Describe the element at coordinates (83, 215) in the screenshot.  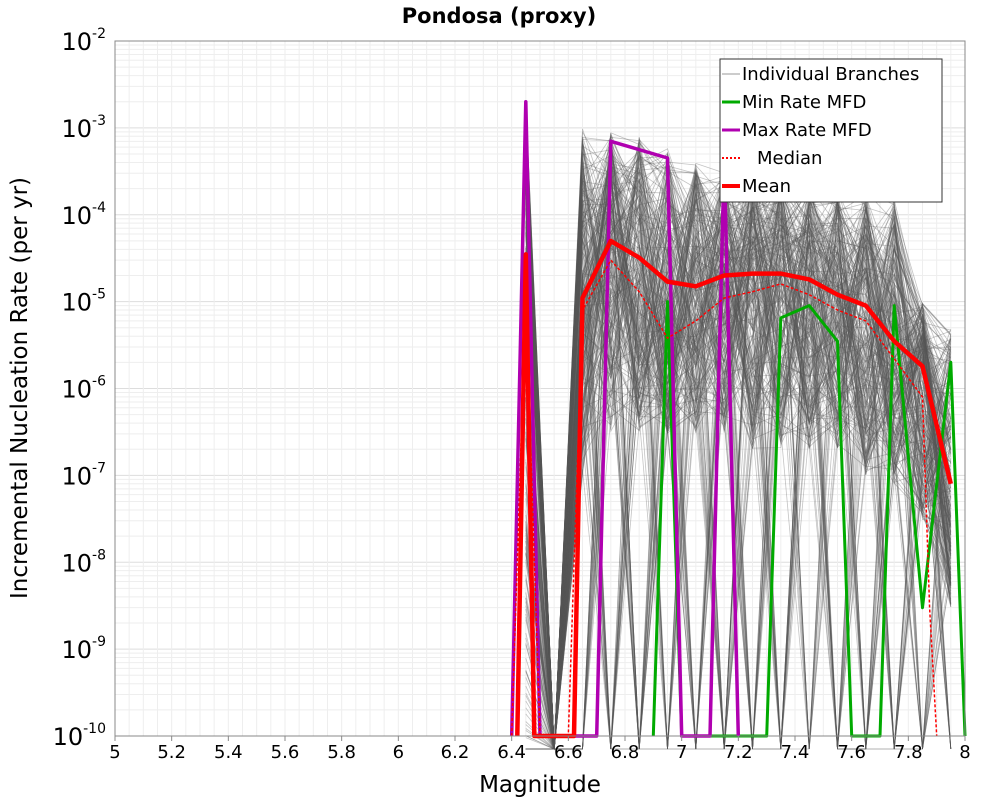
I see `y-tick-label: 10⁻⁴` at that location.